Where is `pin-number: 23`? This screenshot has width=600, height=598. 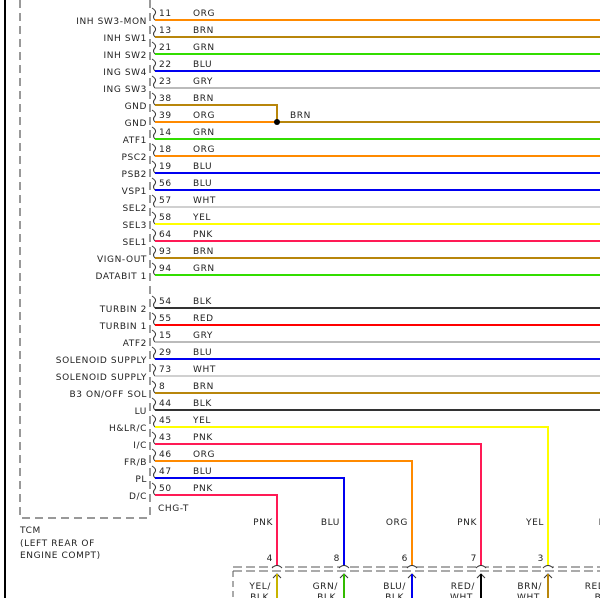
pin-number: 23 is located at coordinates (165, 82).